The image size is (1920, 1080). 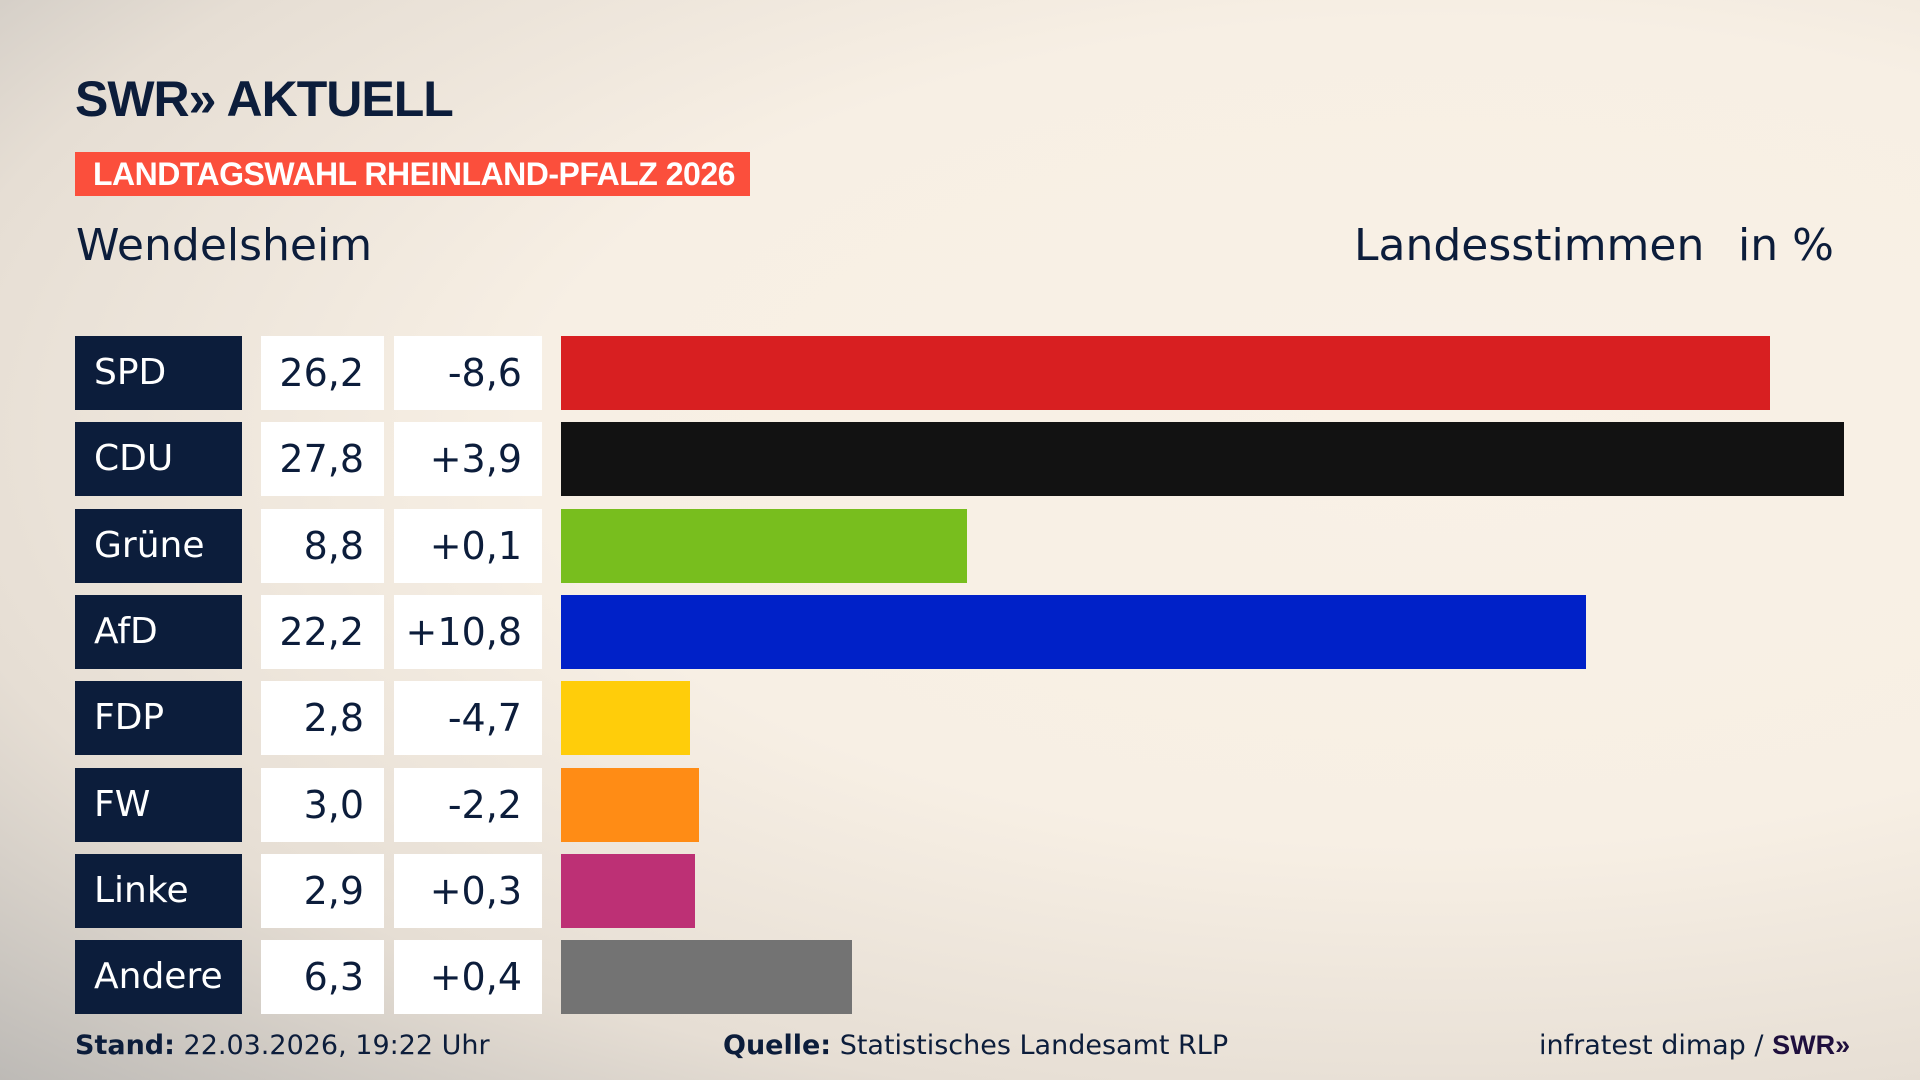 I want to click on unit-label: in %, so click(x=1786, y=245).